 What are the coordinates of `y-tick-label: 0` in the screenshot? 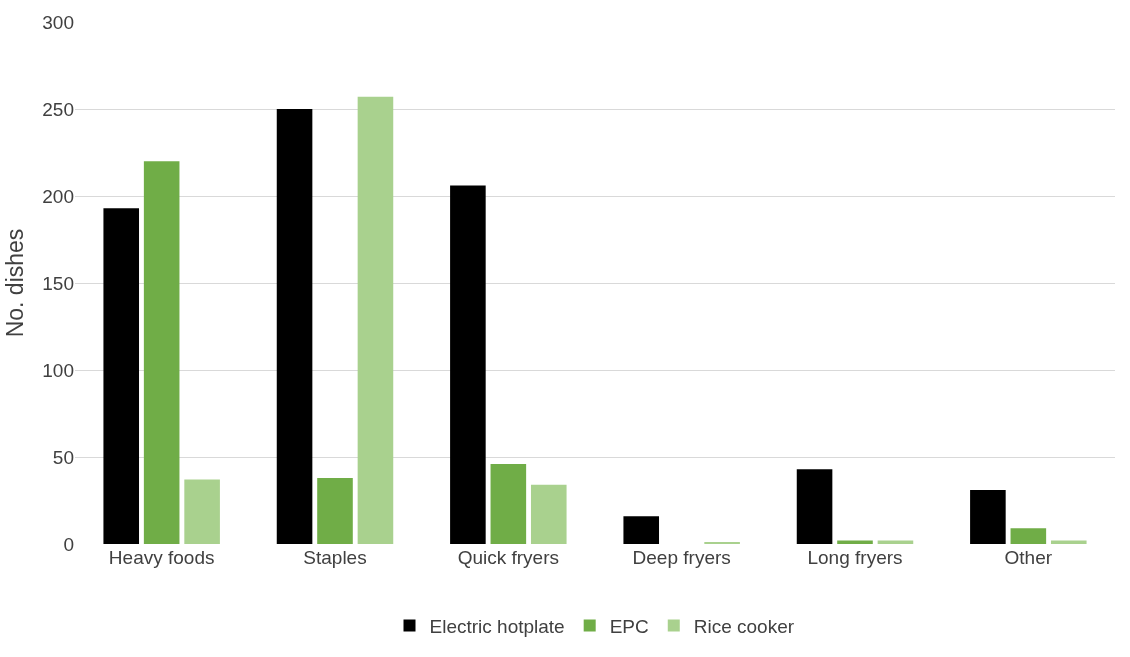 It's located at (68, 544).